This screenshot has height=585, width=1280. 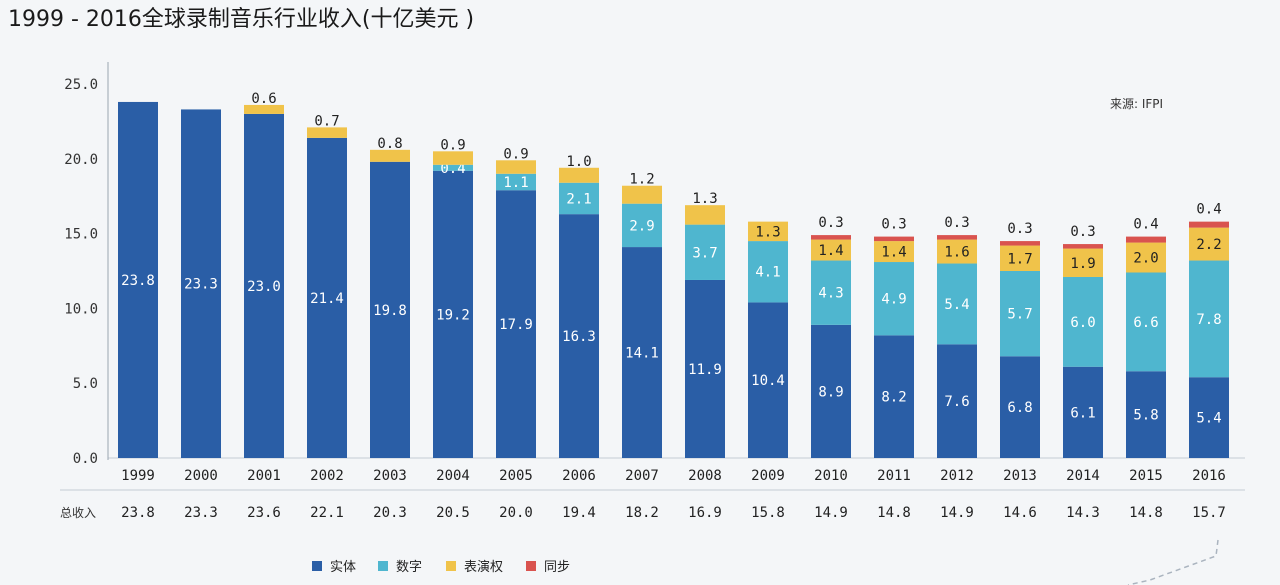 I want to click on x-tick-label: 2006, so click(x=579, y=476).